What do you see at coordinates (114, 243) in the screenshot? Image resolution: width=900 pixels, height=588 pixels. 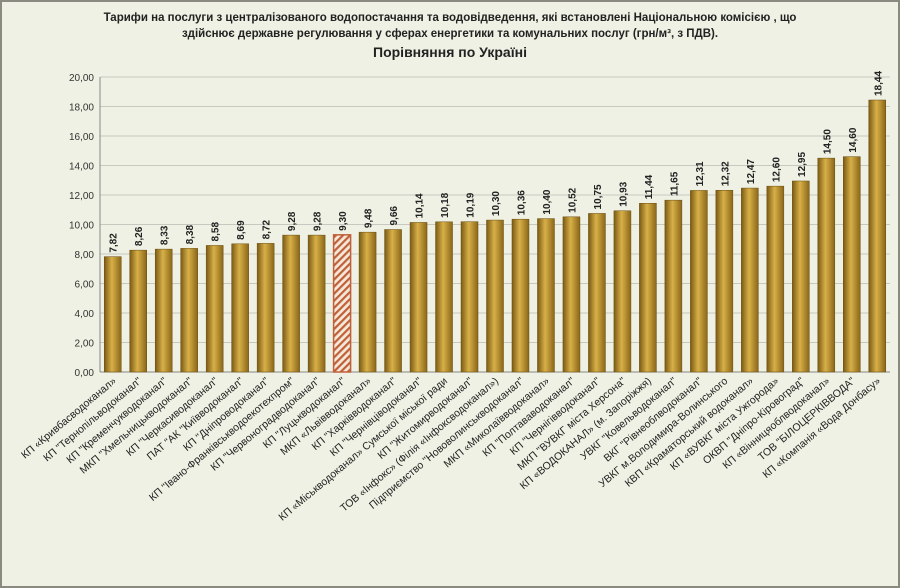 I see `data-label: 7,82` at bounding box center [114, 243].